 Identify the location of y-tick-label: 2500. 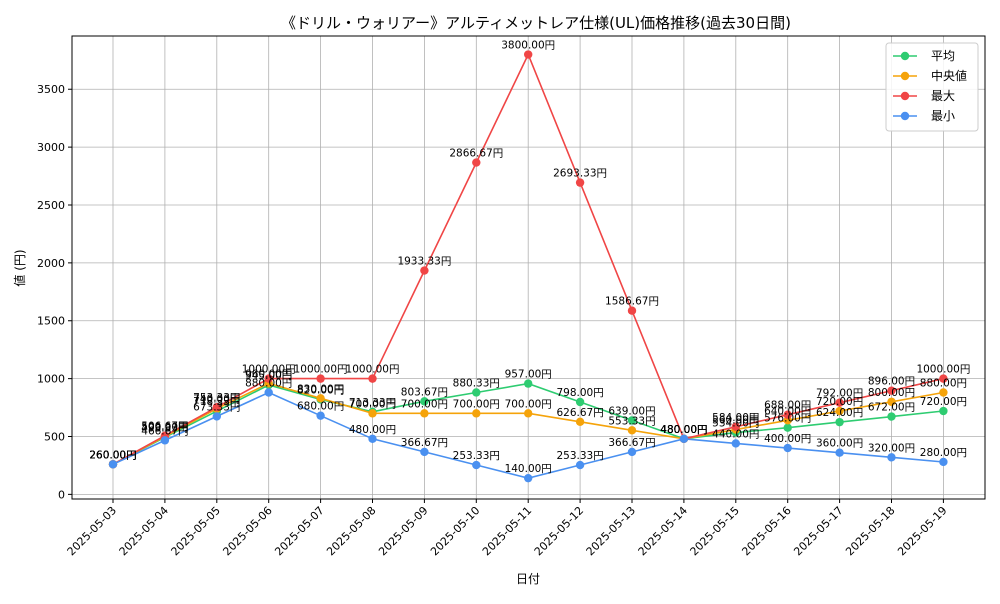
(51, 205).